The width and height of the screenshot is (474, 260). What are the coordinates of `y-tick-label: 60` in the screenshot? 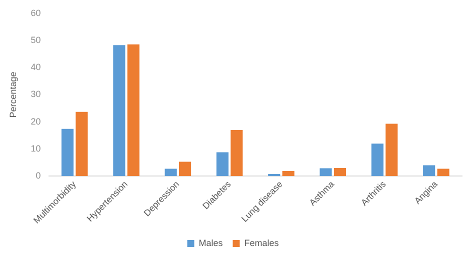 It's located at (35, 13).